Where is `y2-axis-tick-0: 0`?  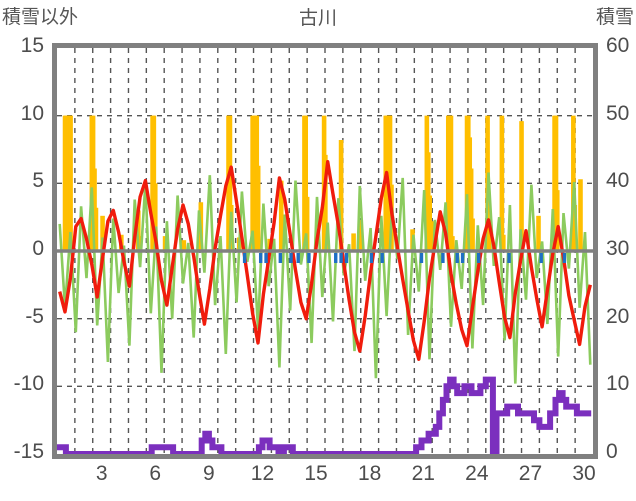
y2-axis-tick-0: 0 is located at coordinates (612, 451).